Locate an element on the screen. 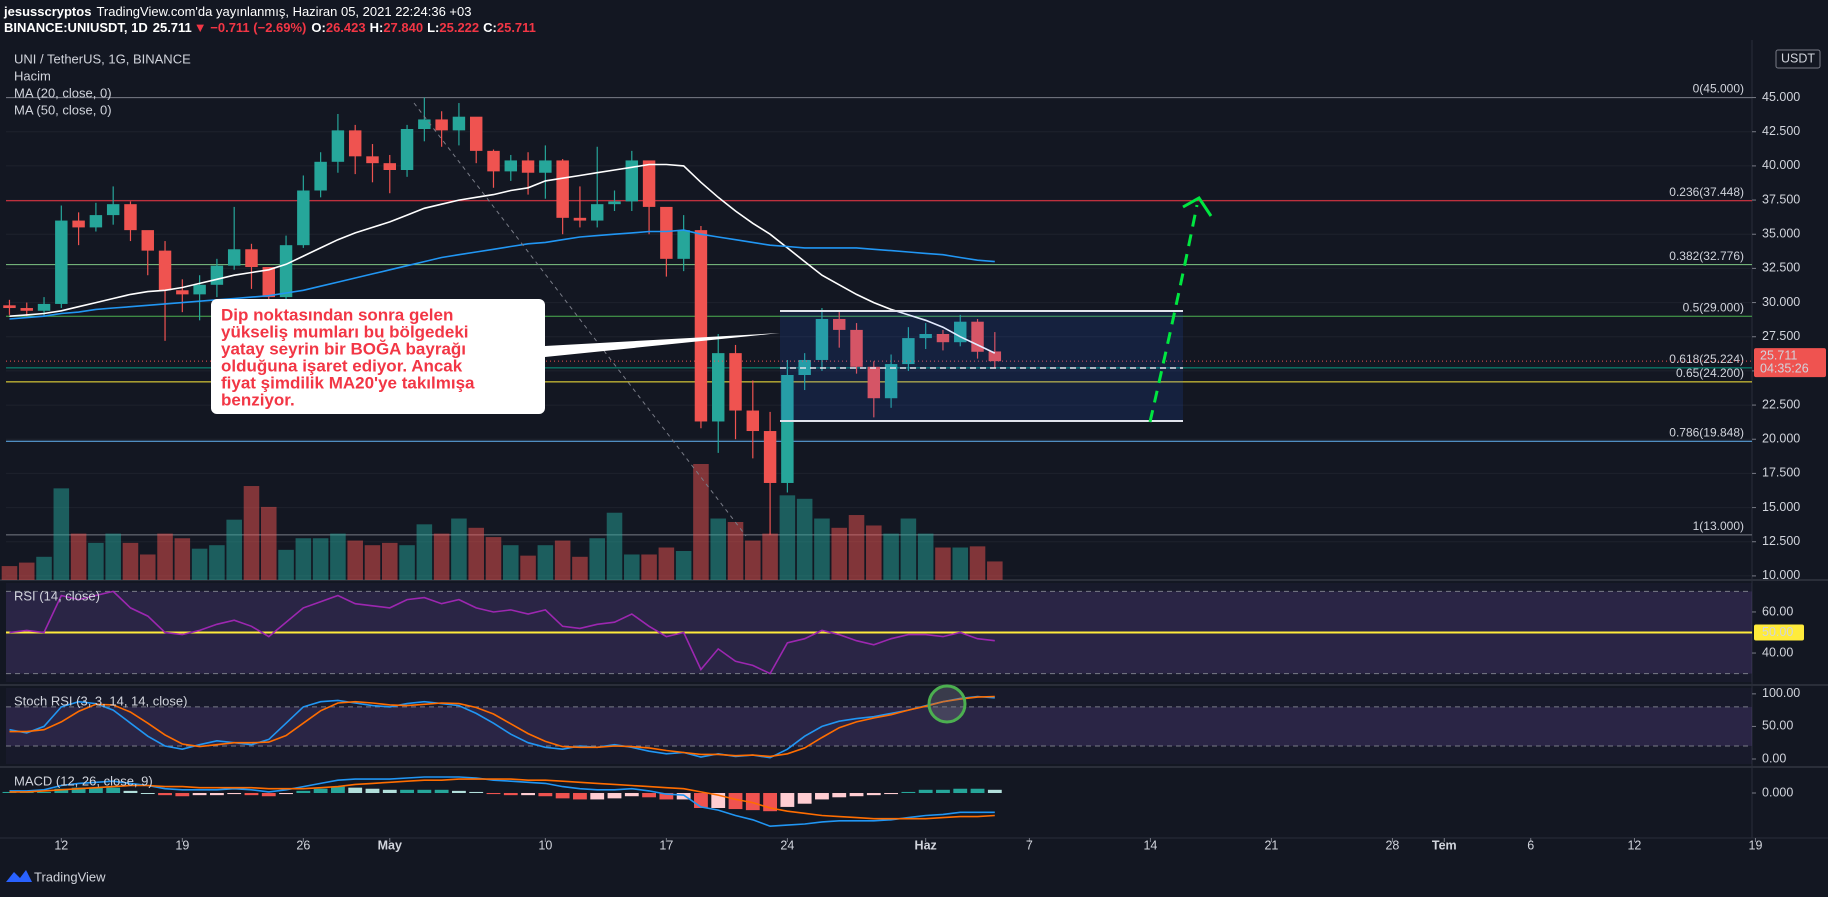  ohlc-value: 25.711 is located at coordinates (516, 27).